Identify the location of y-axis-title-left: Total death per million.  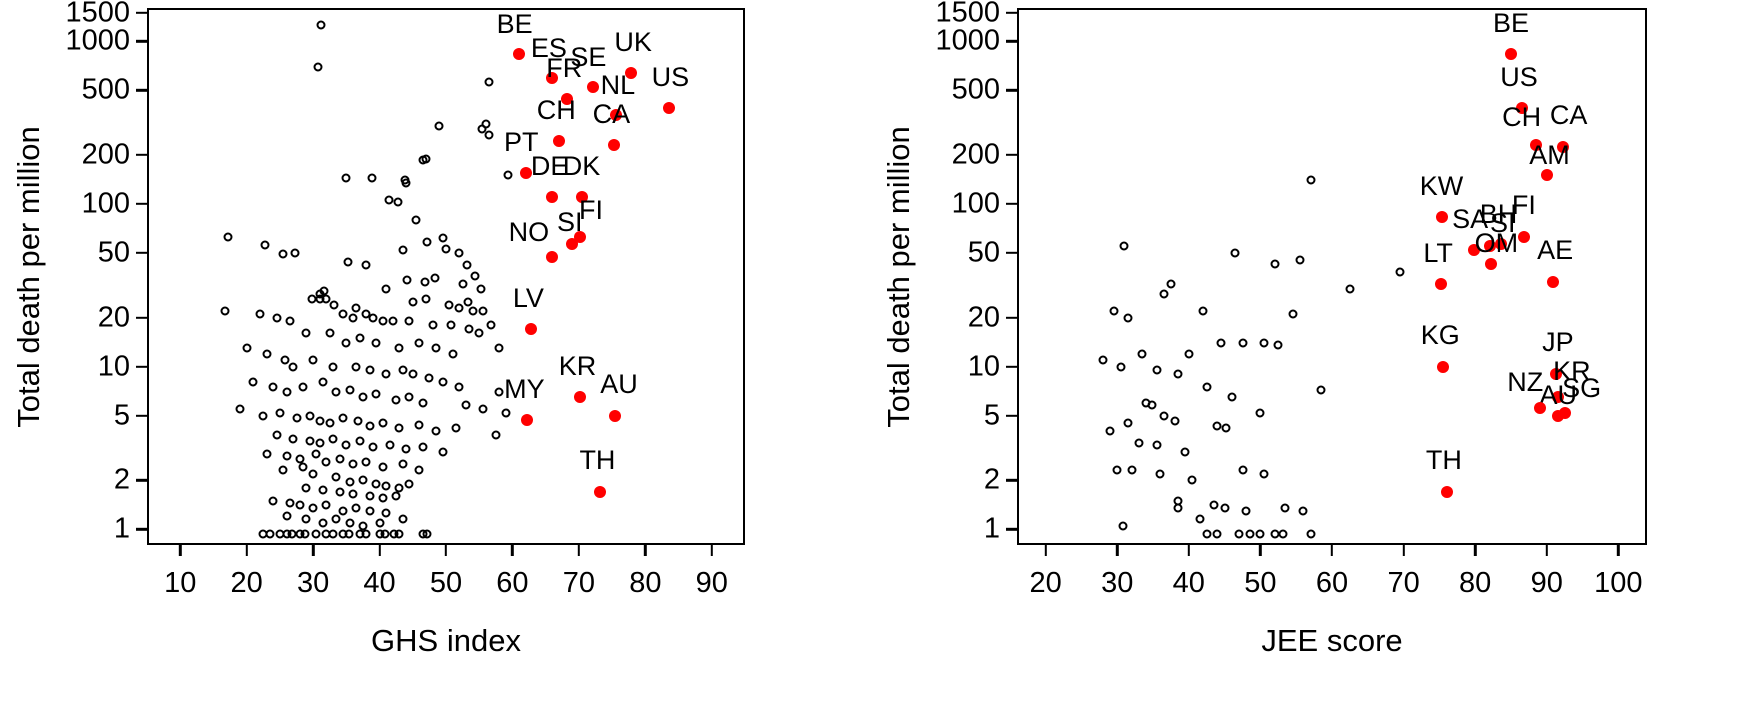
(28, 276).